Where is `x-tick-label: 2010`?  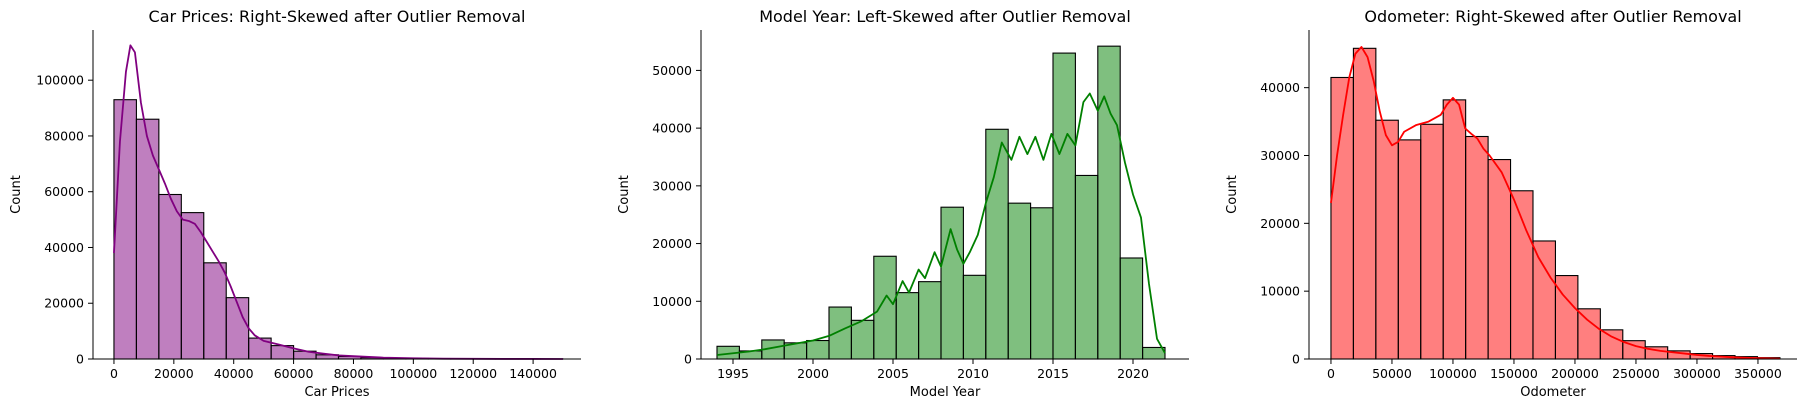
x-tick-label: 2010 is located at coordinates (973, 373).